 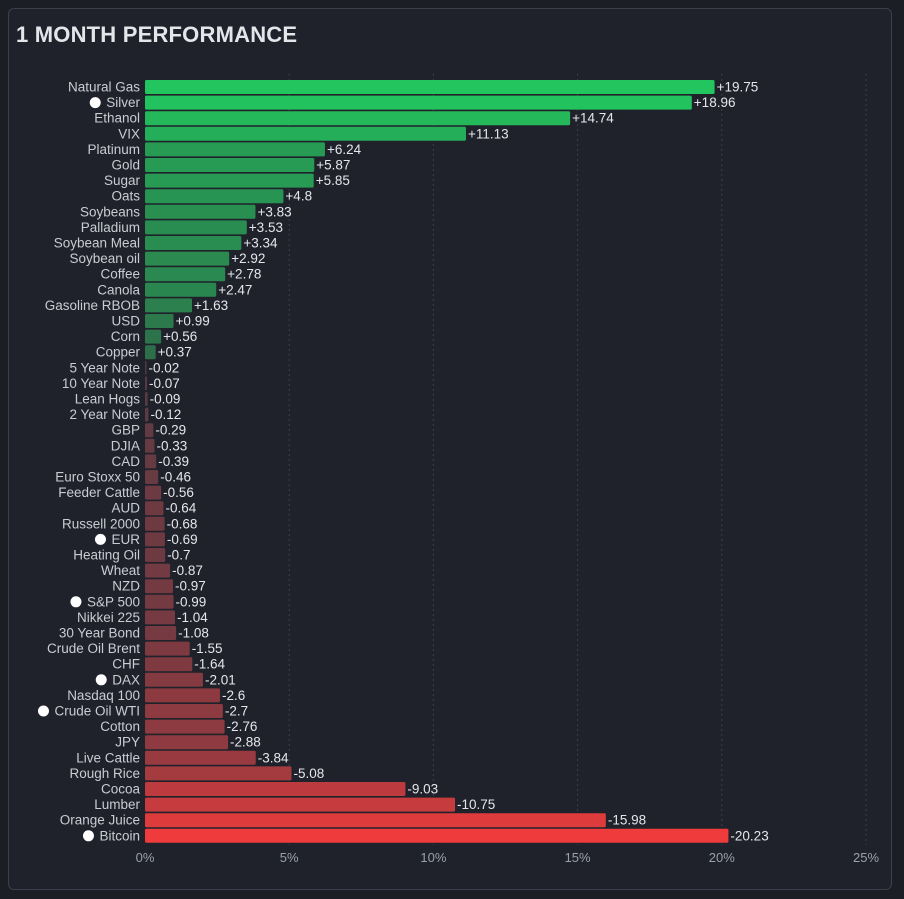 What do you see at coordinates (125, 461) in the screenshot?
I see `category-label: CAD` at bounding box center [125, 461].